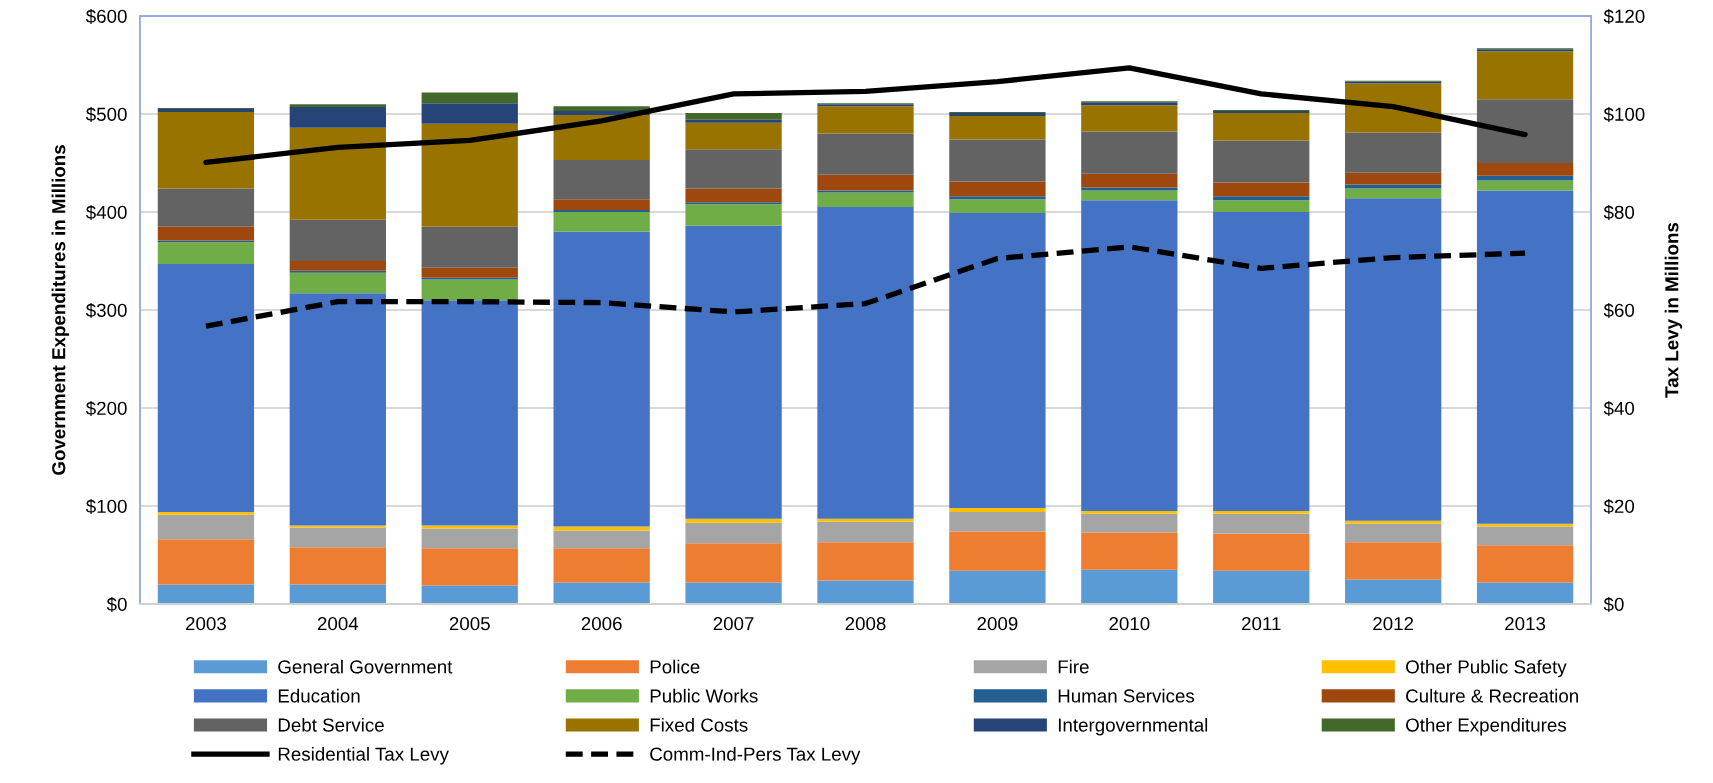 The height and width of the screenshot is (783, 1713). I want to click on legend-label: Fixed Costs, so click(699, 724).